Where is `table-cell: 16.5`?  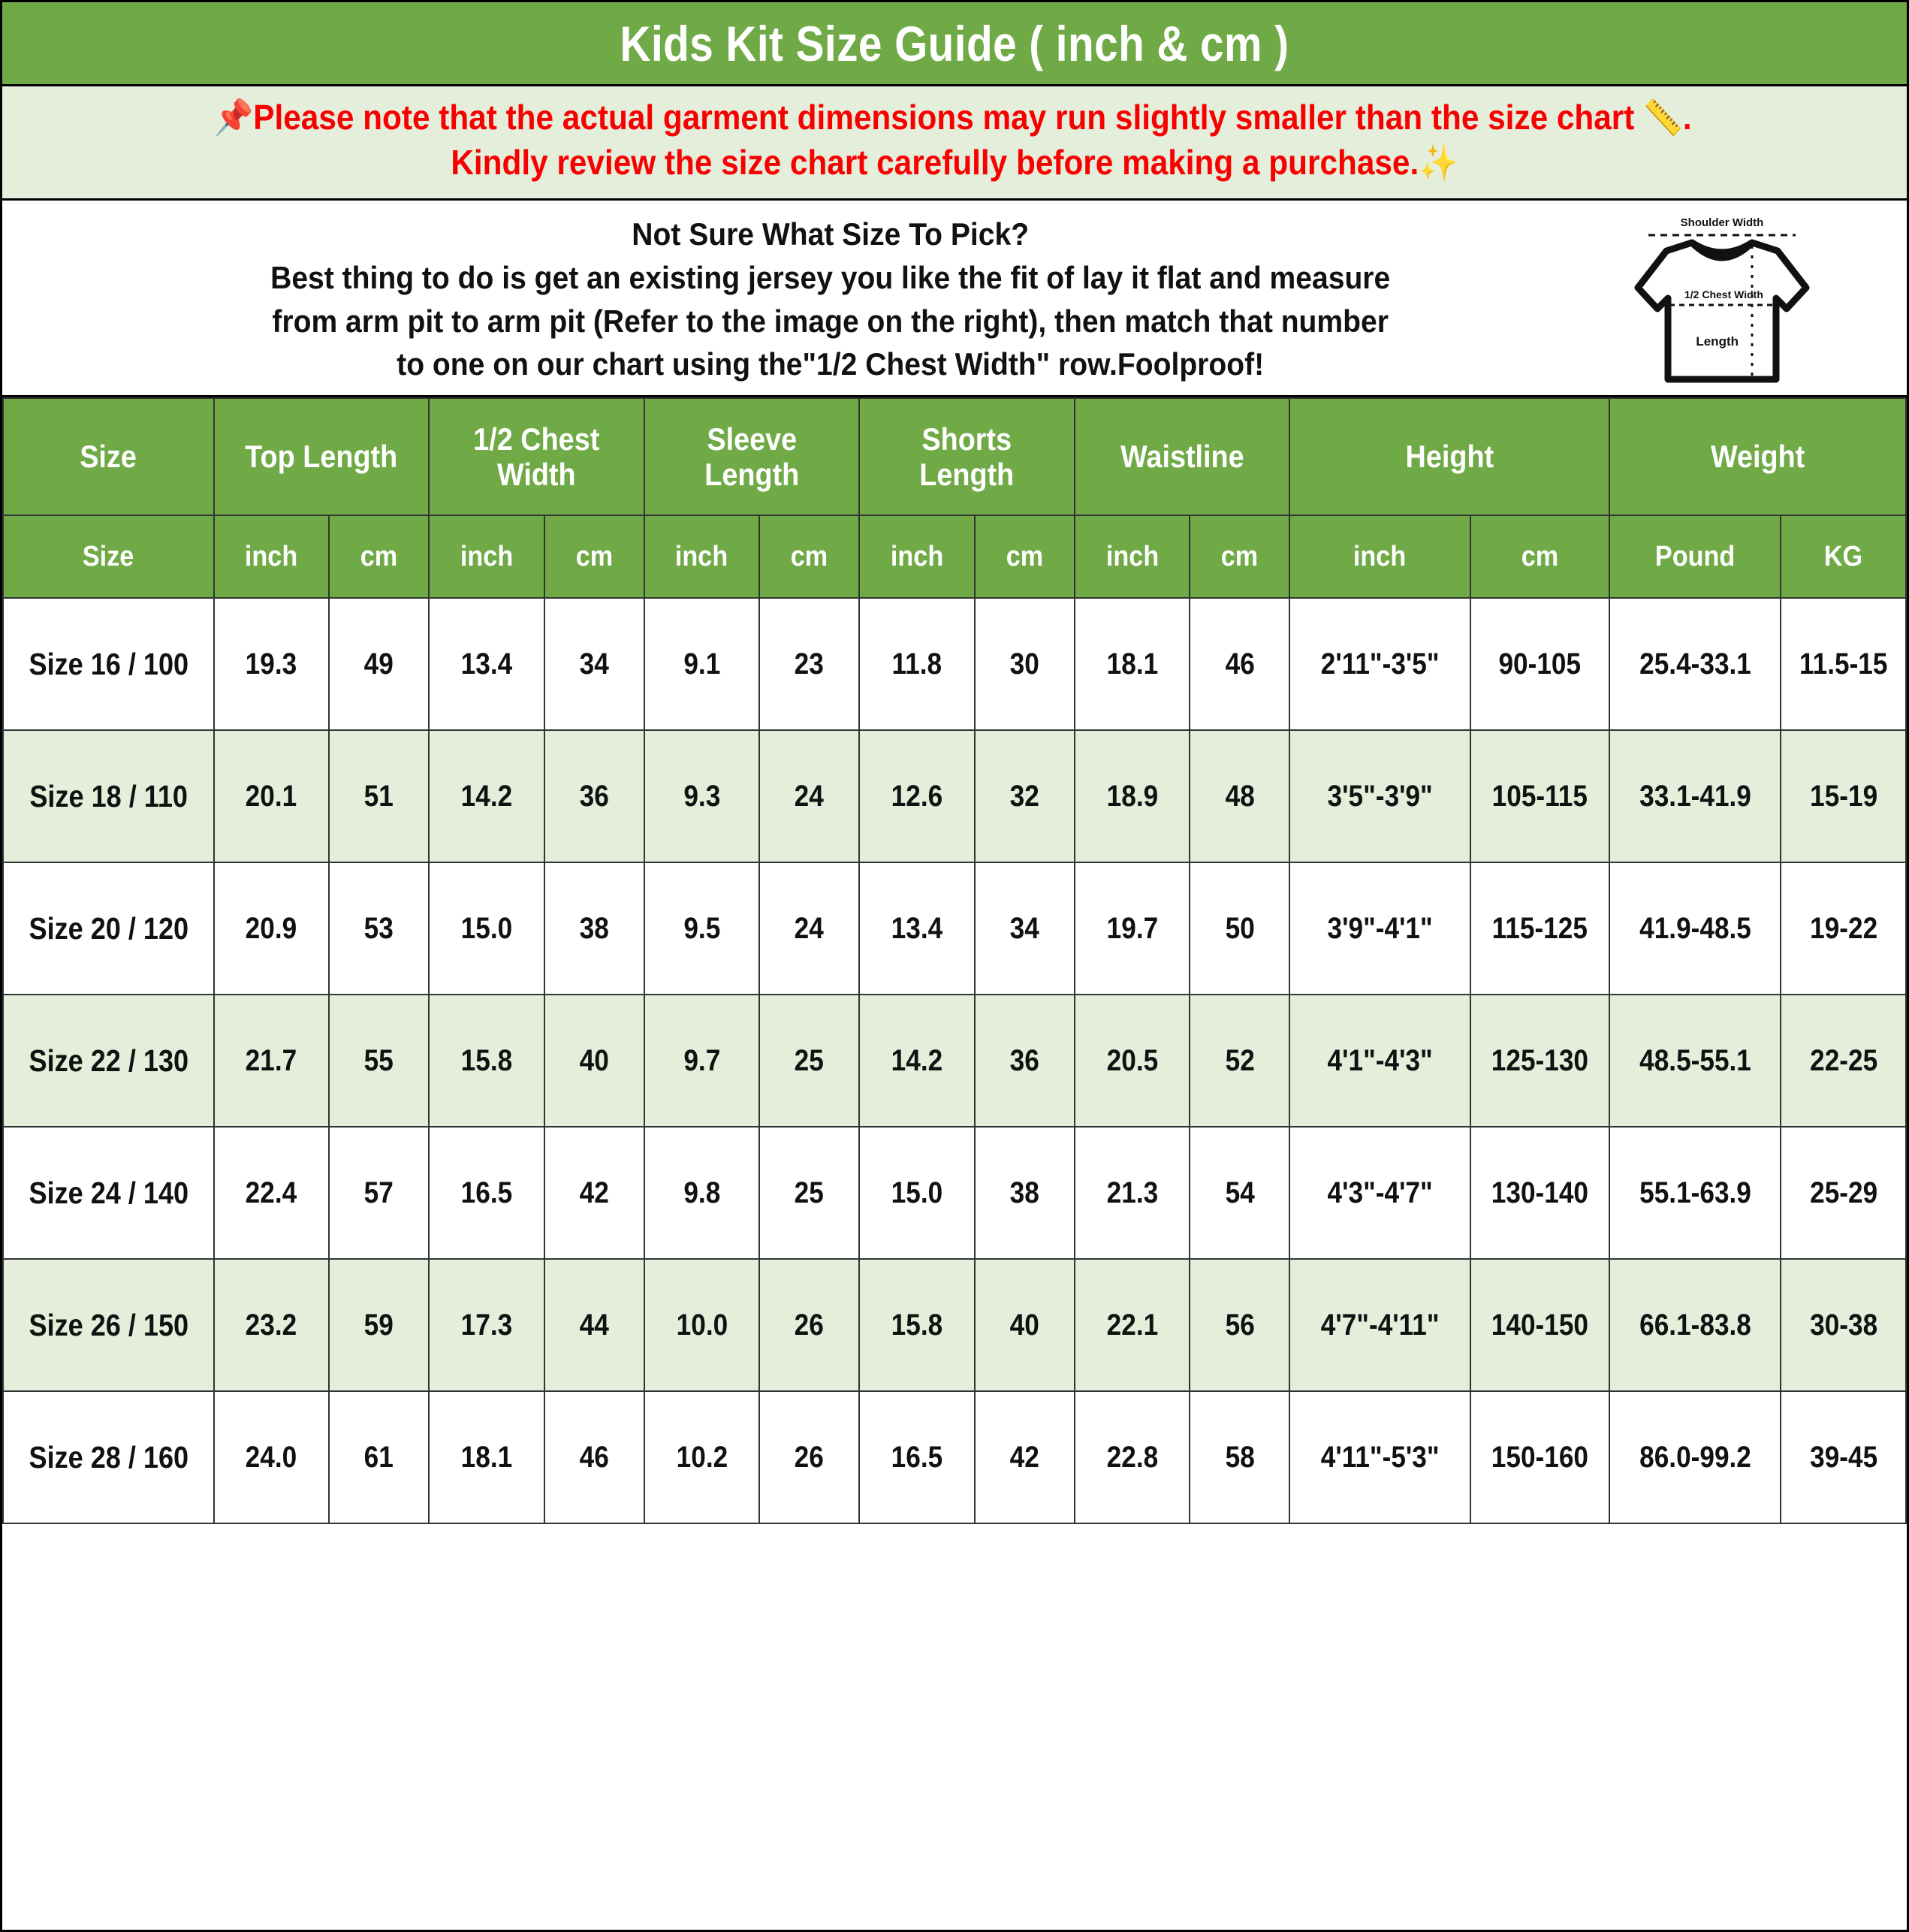 table-cell: 16.5 is located at coordinates (917, 1457).